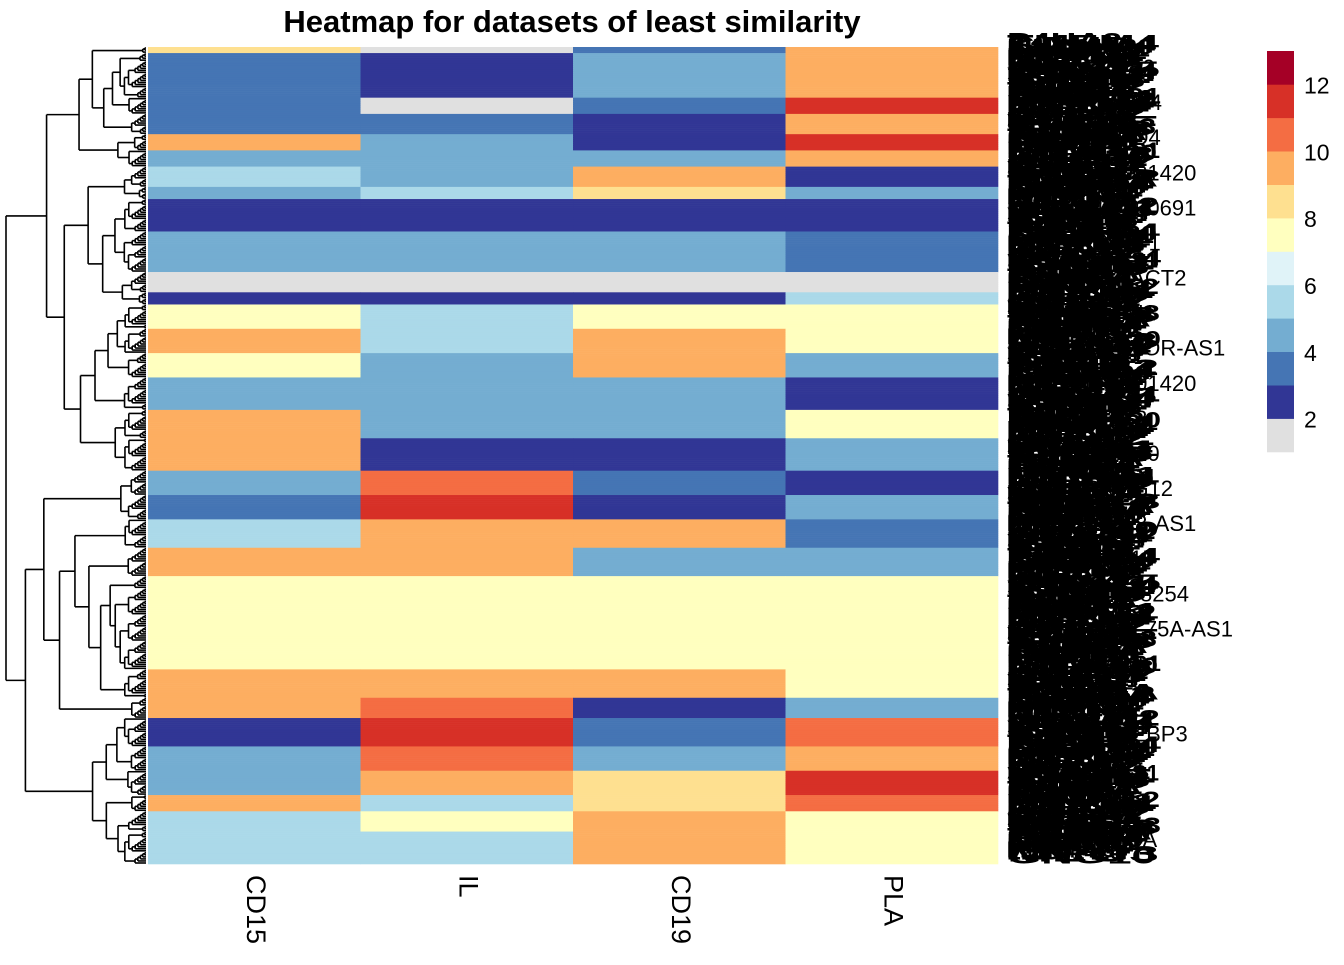 The image size is (1344, 965). What do you see at coordinates (1065, 661) in the screenshot?
I see `row-label: PTPN1` at bounding box center [1065, 661].